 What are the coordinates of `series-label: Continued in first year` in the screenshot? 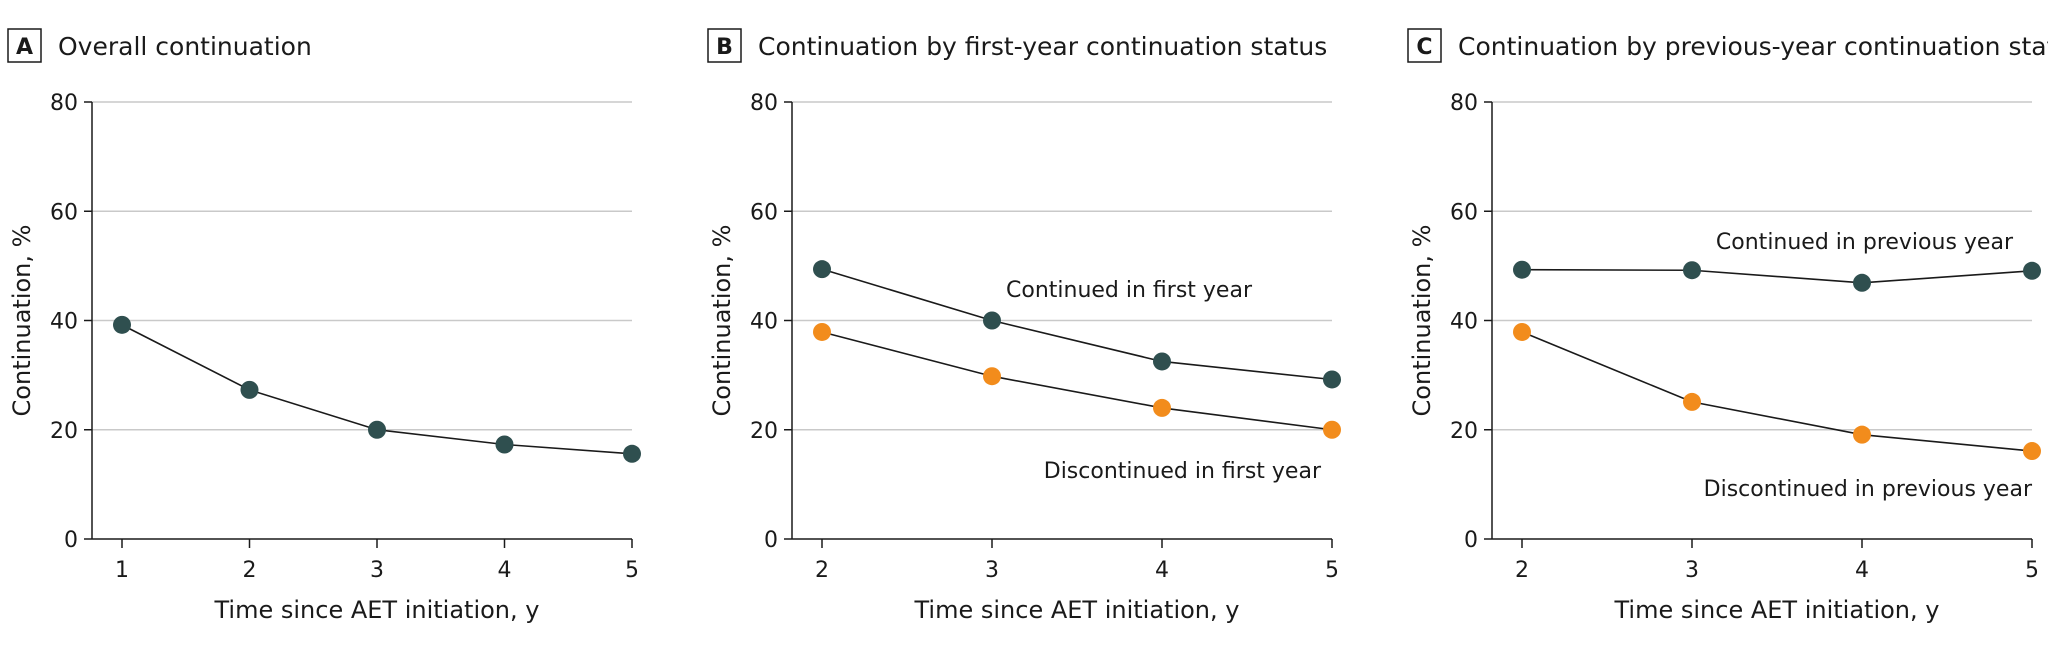 It's located at (1129, 290).